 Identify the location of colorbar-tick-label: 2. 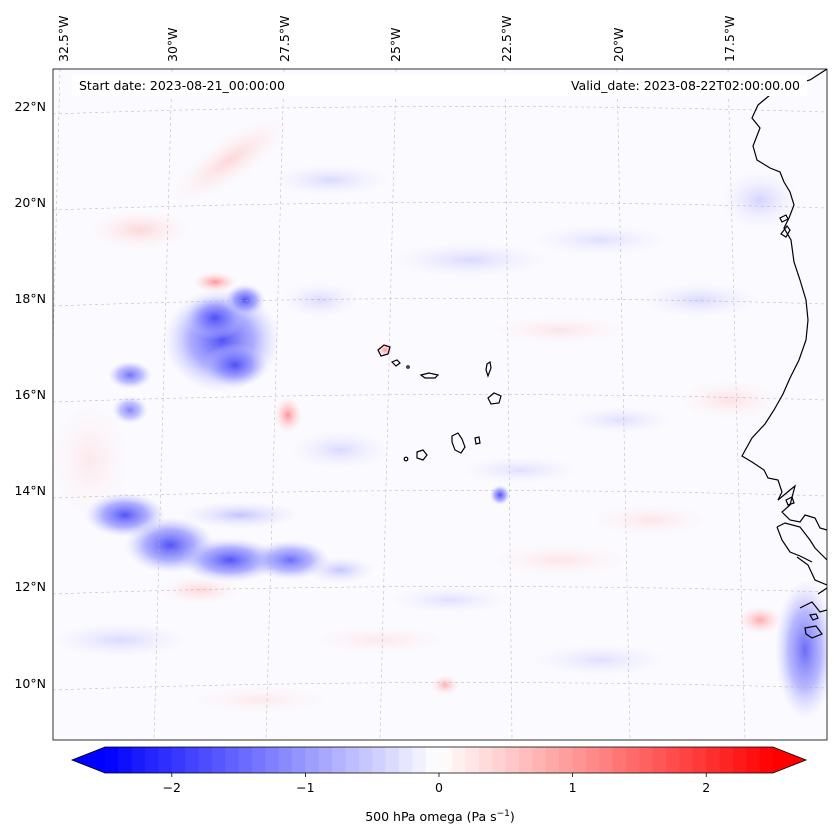
(706, 787).